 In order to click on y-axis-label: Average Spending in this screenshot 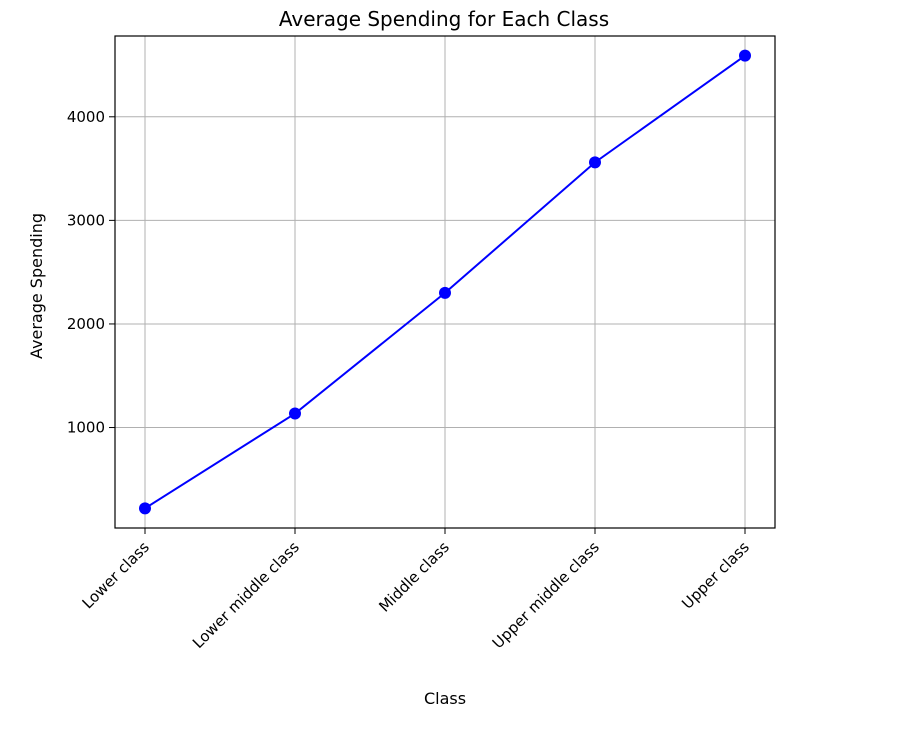, I will do `click(36, 286)`.